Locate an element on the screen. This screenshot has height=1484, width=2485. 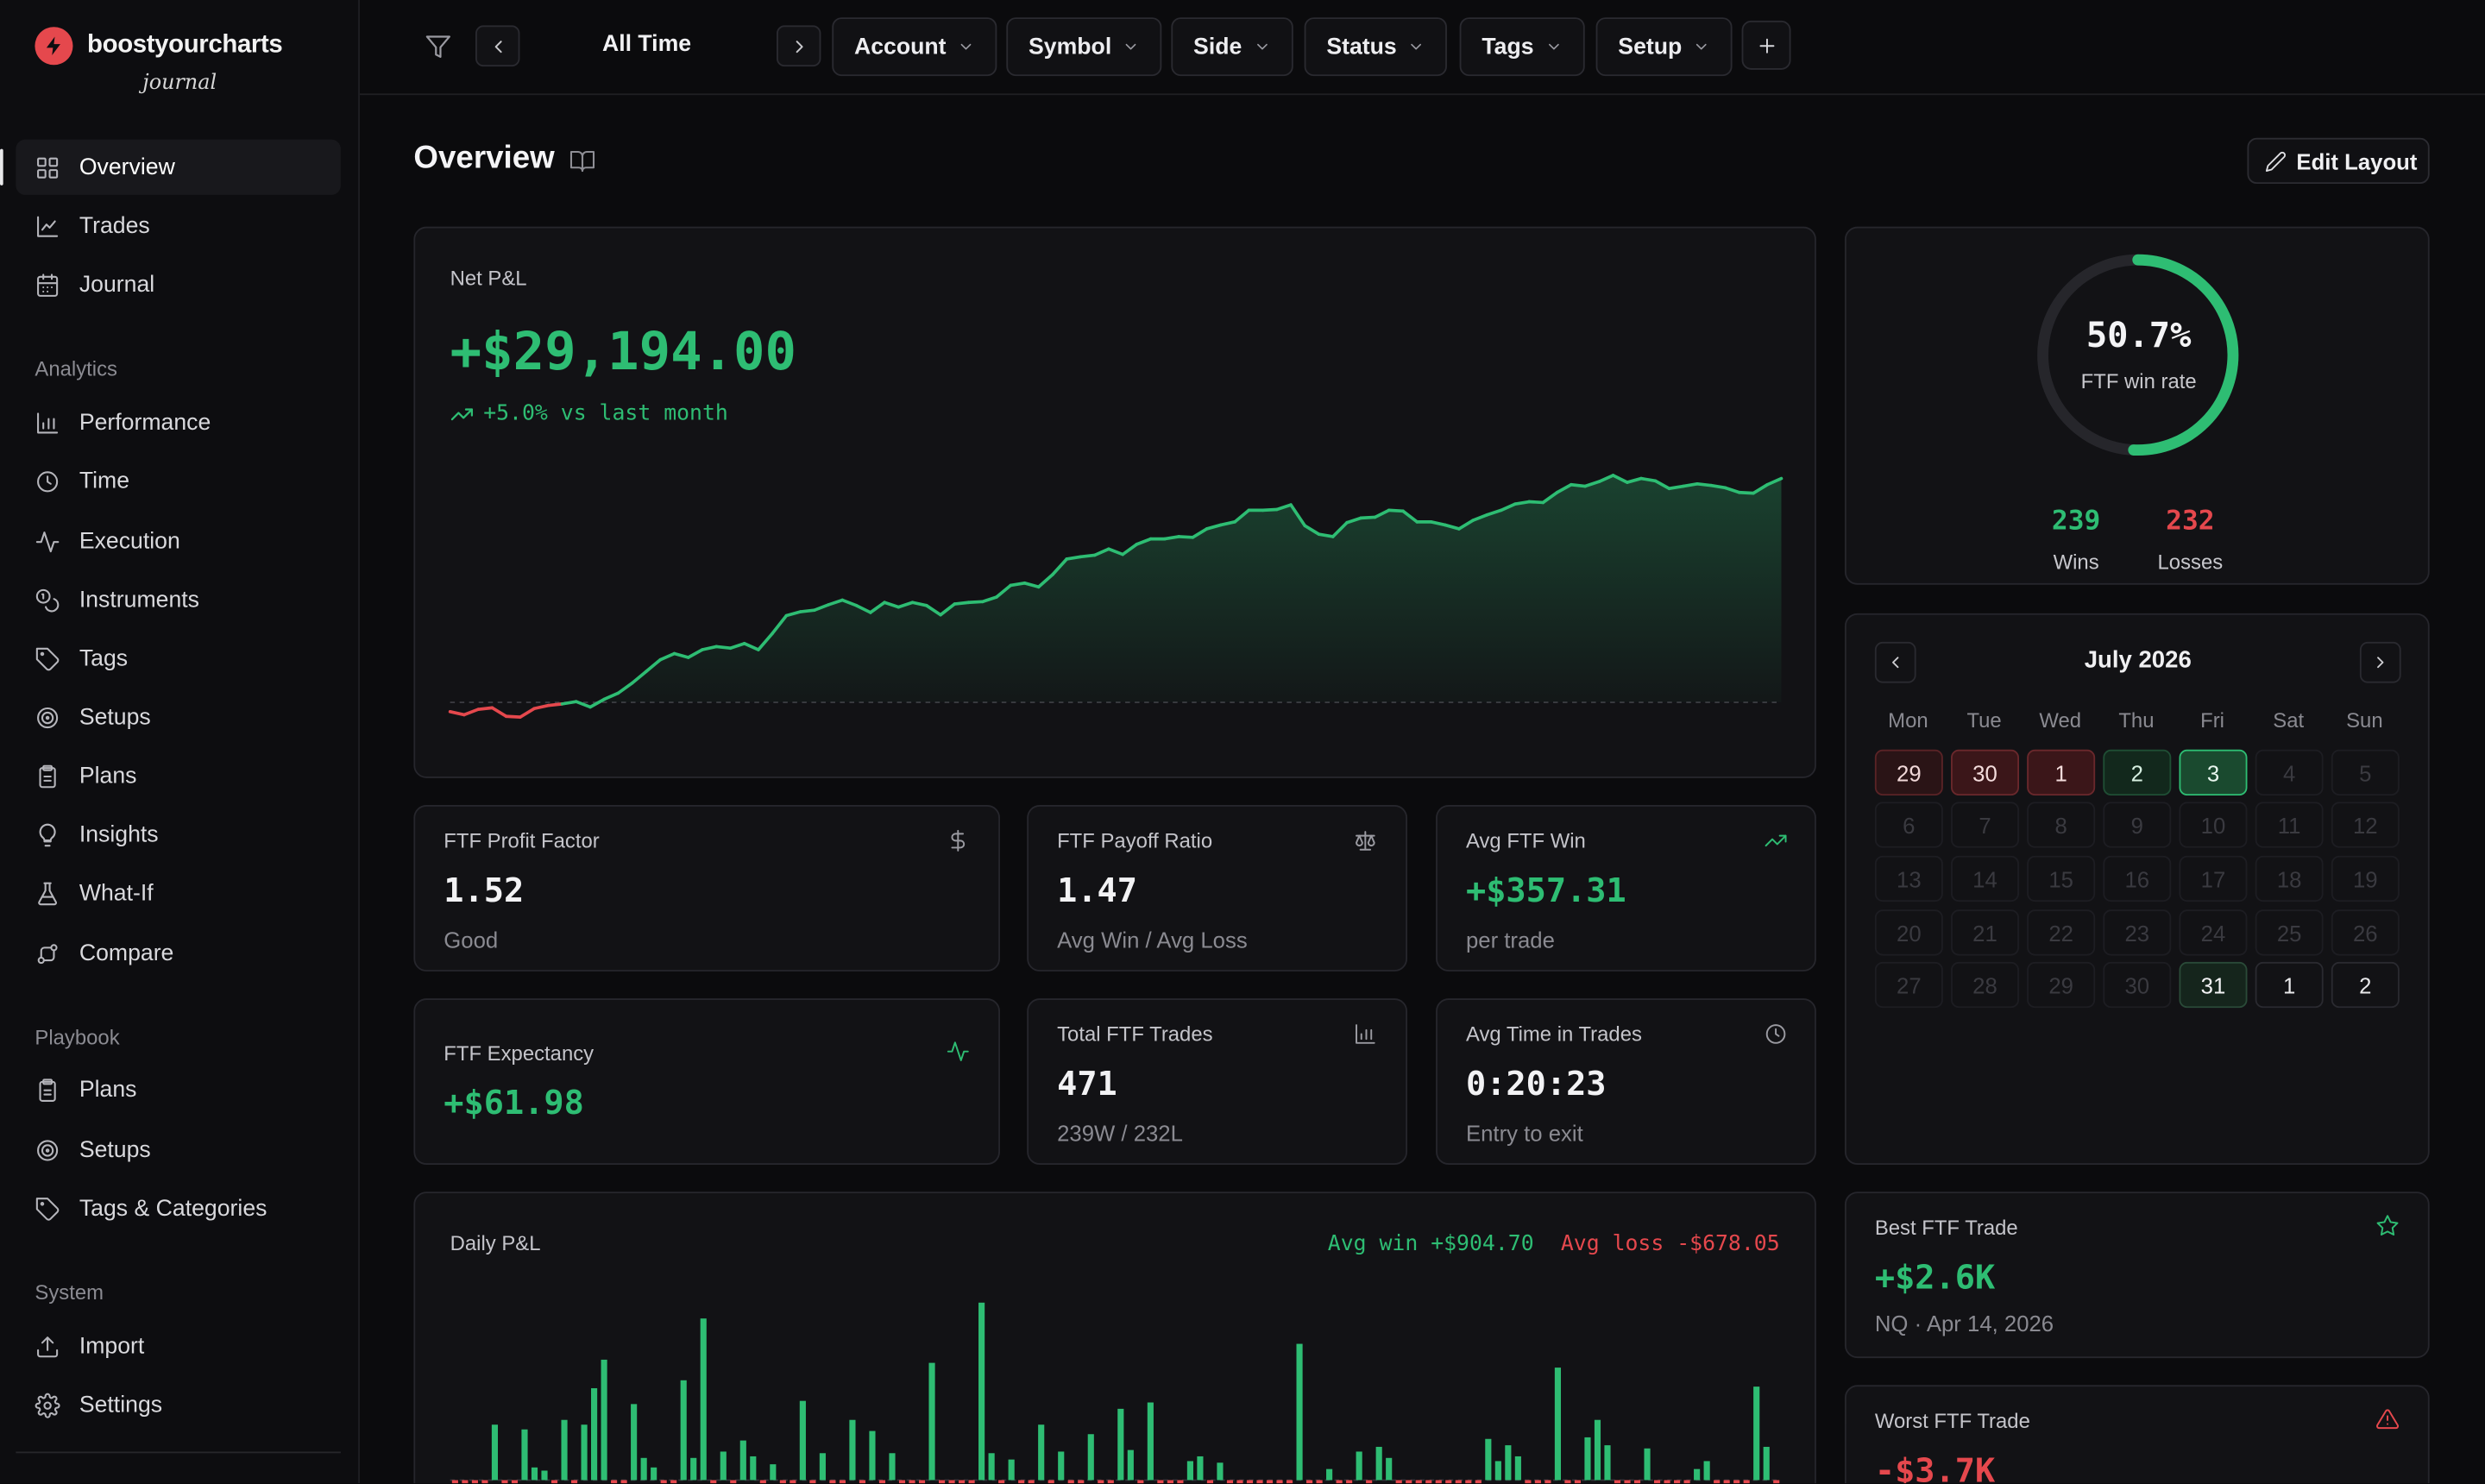
sidebar-item-settings: Settings is located at coordinates (178, 1404).